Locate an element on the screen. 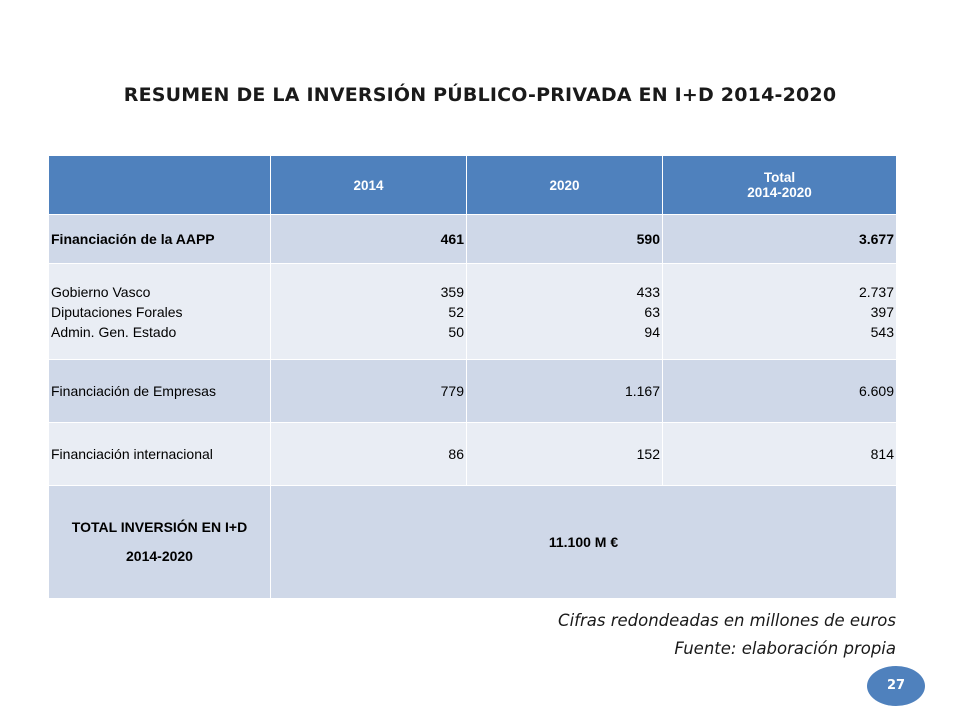 The height and width of the screenshot is (720, 960). header-total-line2: 2014-2020 is located at coordinates (779, 192).